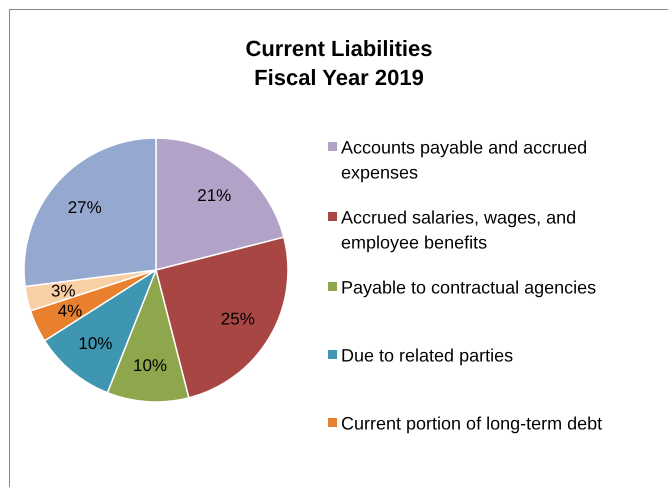 The image size is (668, 487). Describe the element at coordinates (339, 63) in the screenshot. I see `chart-title: Current Liabilities Fiscal Year 2019` at that location.